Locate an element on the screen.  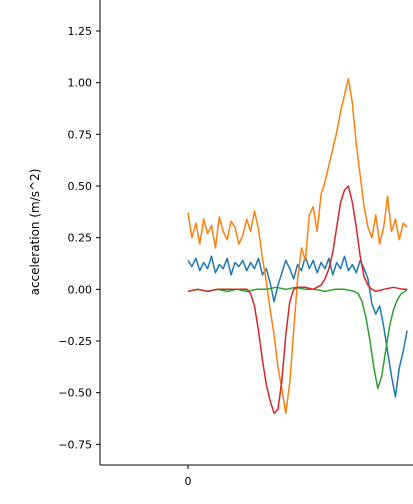
y-tick-label: −0.50 is located at coordinates (75, 393).